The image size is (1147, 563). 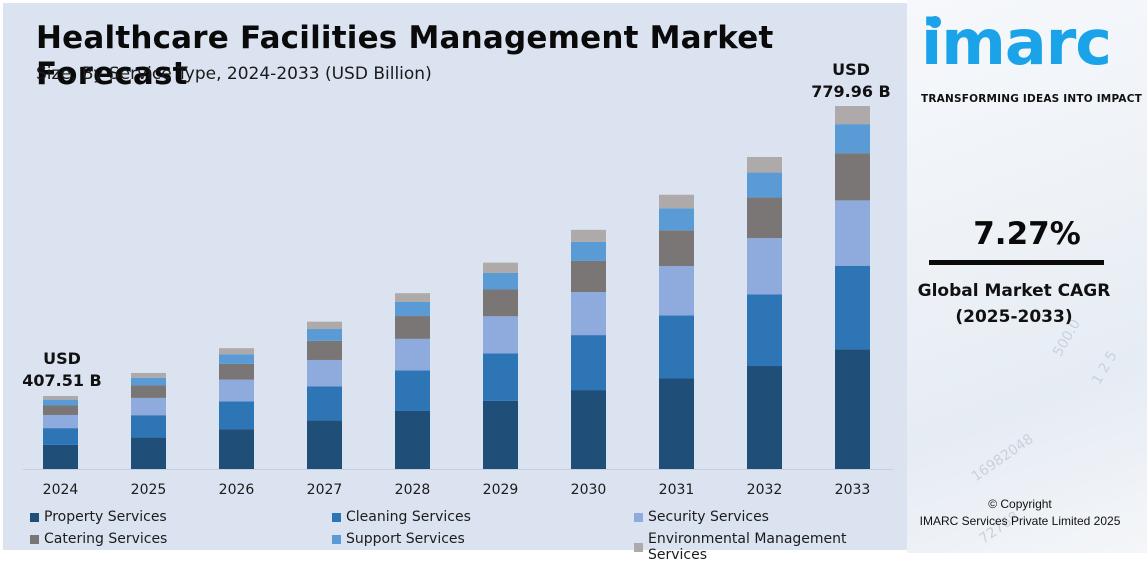 What do you see at coordinates (588, 429) in the screenshot?
I see `bar-segment-property-services-2030` at bounding box center [588, 429].